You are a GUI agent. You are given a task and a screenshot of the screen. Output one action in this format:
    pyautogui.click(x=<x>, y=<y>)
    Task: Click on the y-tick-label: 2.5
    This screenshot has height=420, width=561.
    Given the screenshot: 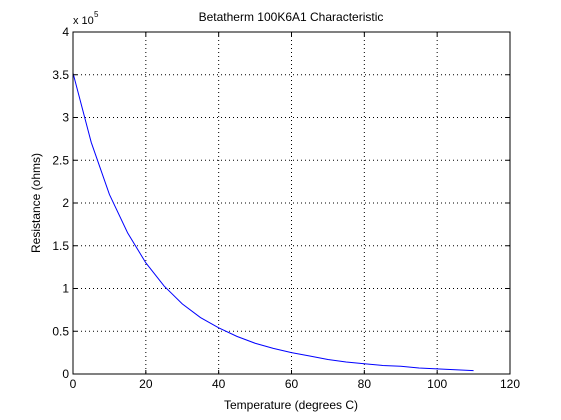 What is the action you would take?
    pyautogui.click(x=60, y=160)
    